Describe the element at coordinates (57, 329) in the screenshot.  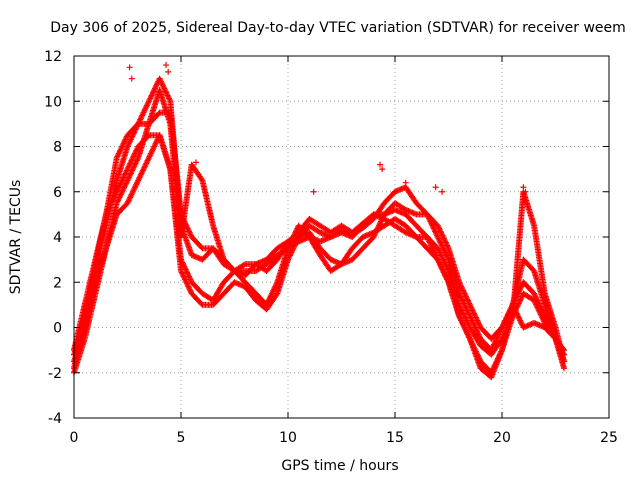
I see `y-tick-label: 0` at that location.